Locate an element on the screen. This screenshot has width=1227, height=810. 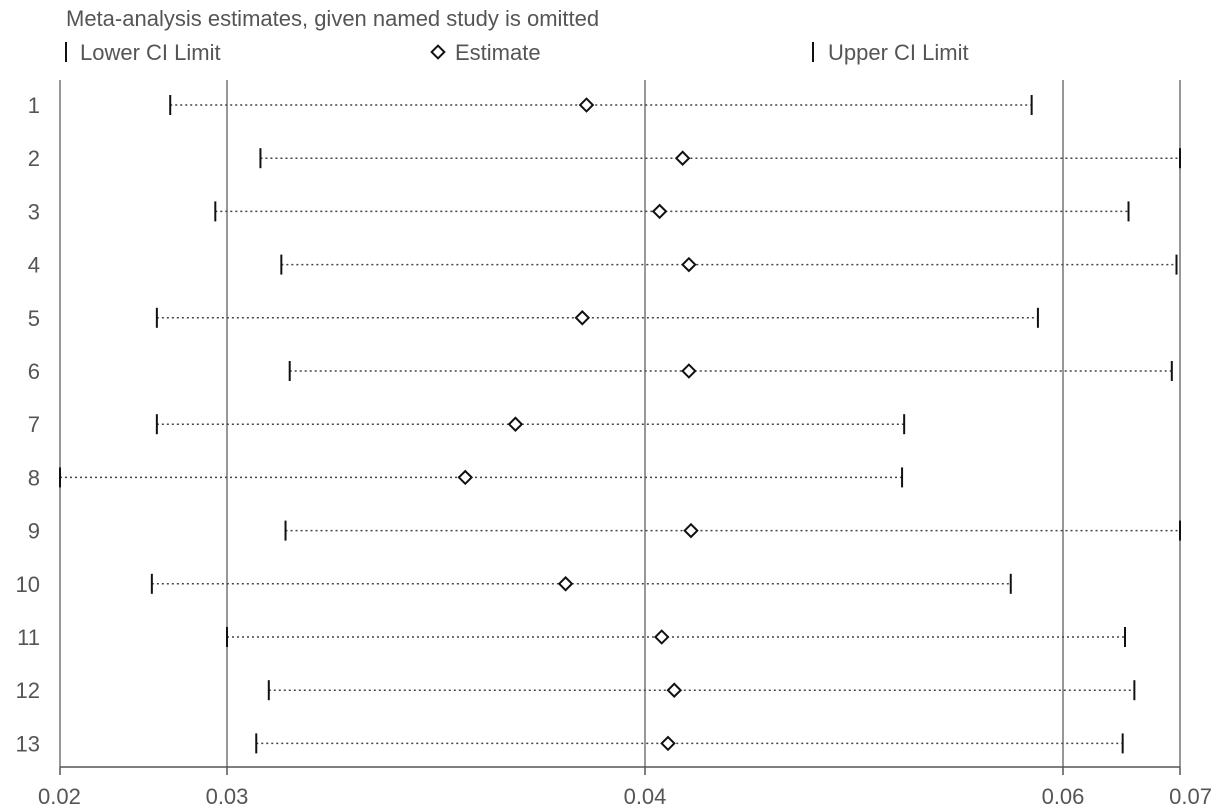
study-label: 4 is located at coordinates (34, 265).